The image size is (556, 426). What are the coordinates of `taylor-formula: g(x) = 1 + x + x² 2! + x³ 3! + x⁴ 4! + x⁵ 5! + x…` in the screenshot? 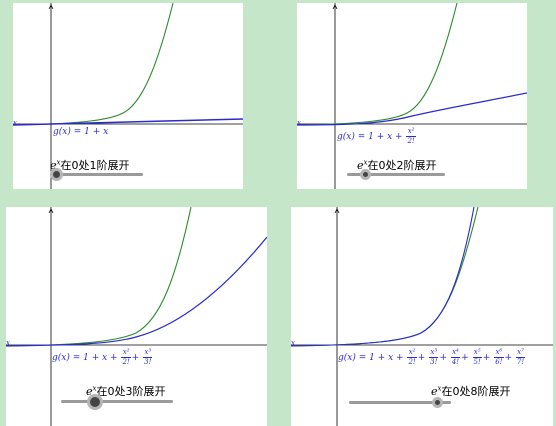 It's located at (432, 357).